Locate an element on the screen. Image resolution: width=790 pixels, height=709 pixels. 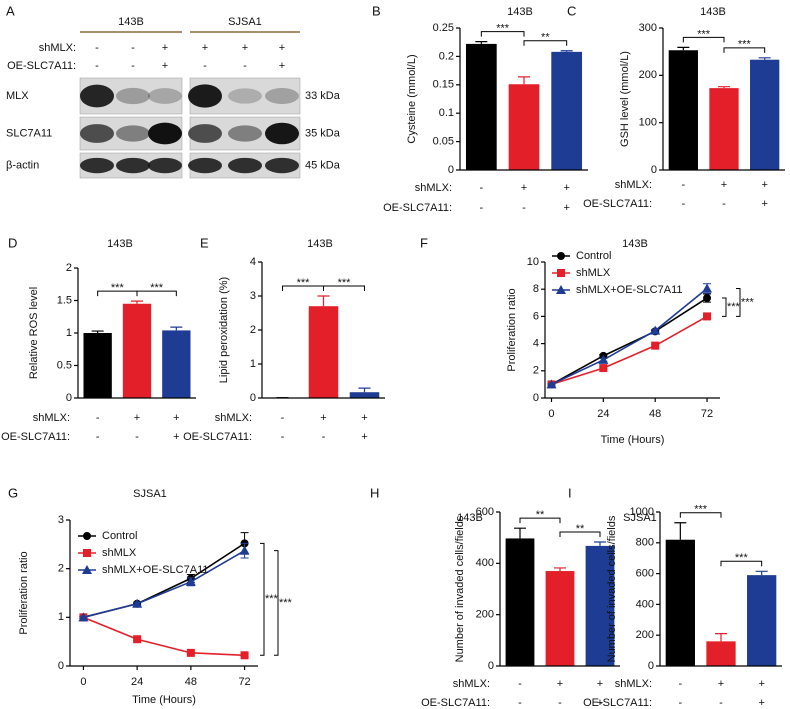
y-axis-title: Relative ROS level is located at coordinates (34, 333).